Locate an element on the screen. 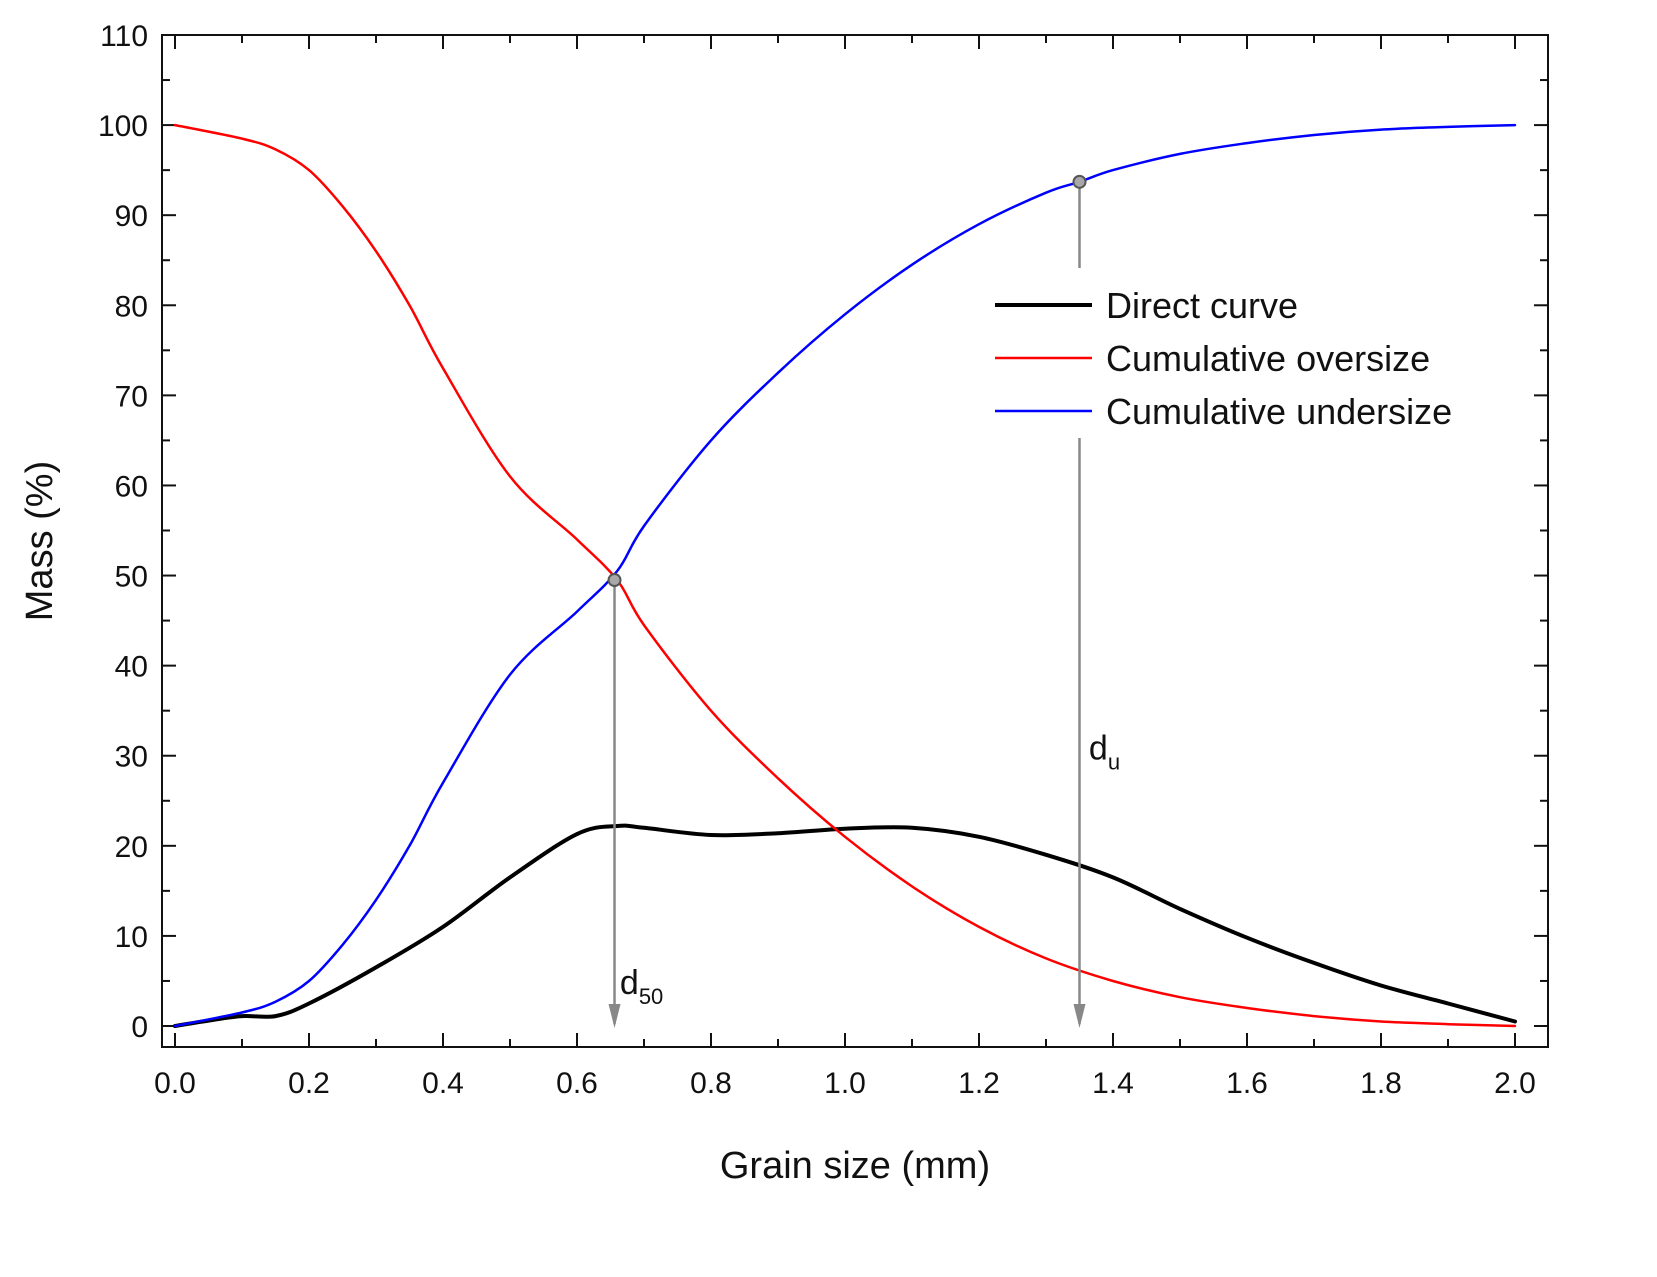 The height and width of the screenshot is (1277, 1657). x-tick-label: 1.2 is located at coordinates (979, 1083).